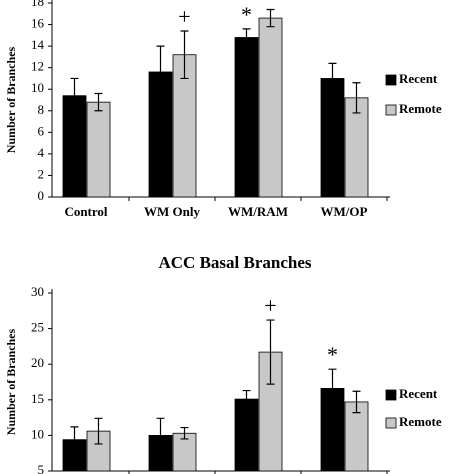 The width and height of the screenshot is (474, 474). What do you see at coordinates (41, 130) in the screenshot?
I see `y-tick-label: 6` at bounding box center [41, 130].